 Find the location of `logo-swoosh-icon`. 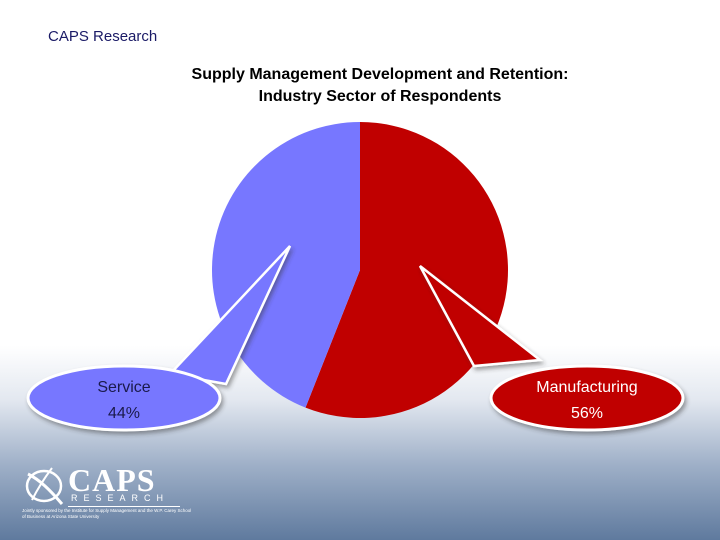

logo-swoosh-icon is located at coordinates (44, 486).